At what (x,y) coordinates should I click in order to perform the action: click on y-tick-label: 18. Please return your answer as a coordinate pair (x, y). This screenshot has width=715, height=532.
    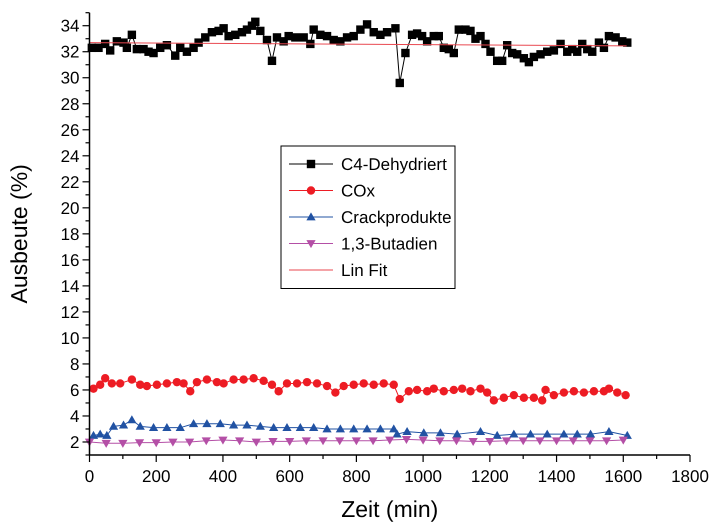
    Looking at the image, I should click on (70, 234).